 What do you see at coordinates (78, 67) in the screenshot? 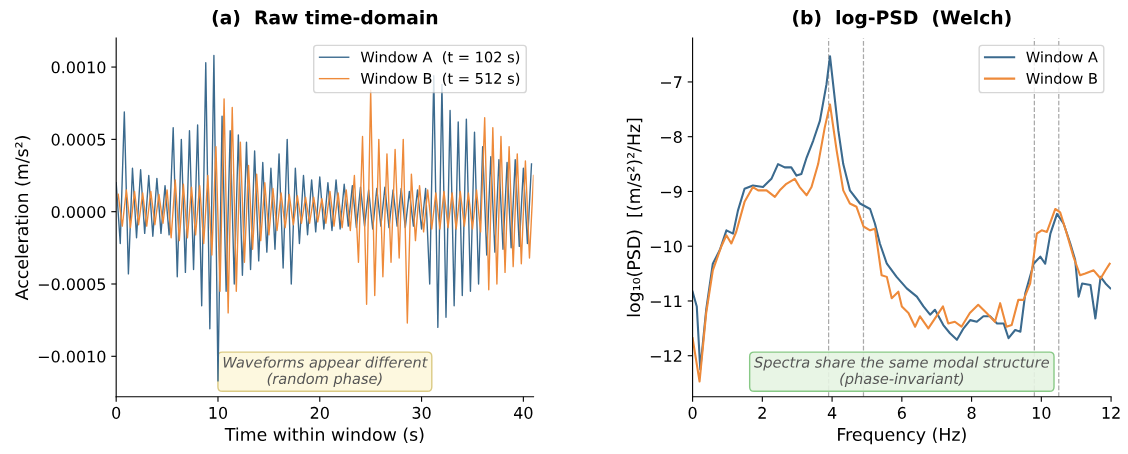
I see `y-tick-label: 0.0010` at bounding box center [78, 67].